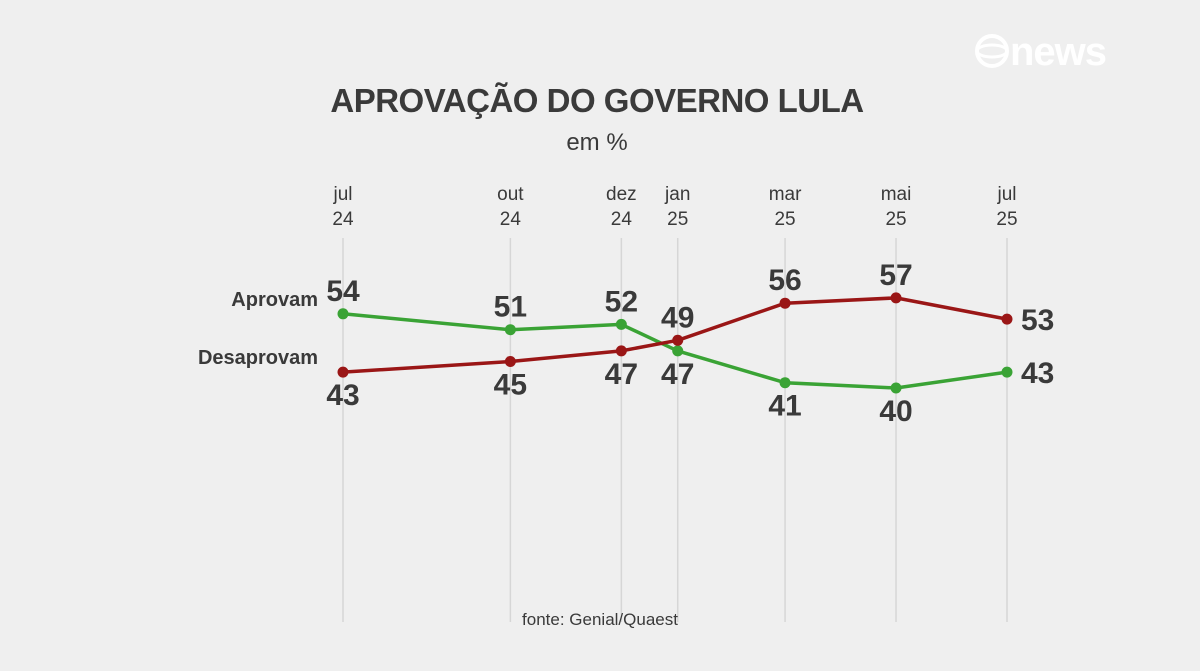 Image resolution: width=1200 pixels, height=671 pixels. I want to click on data-label: 45, so click(510, 385).